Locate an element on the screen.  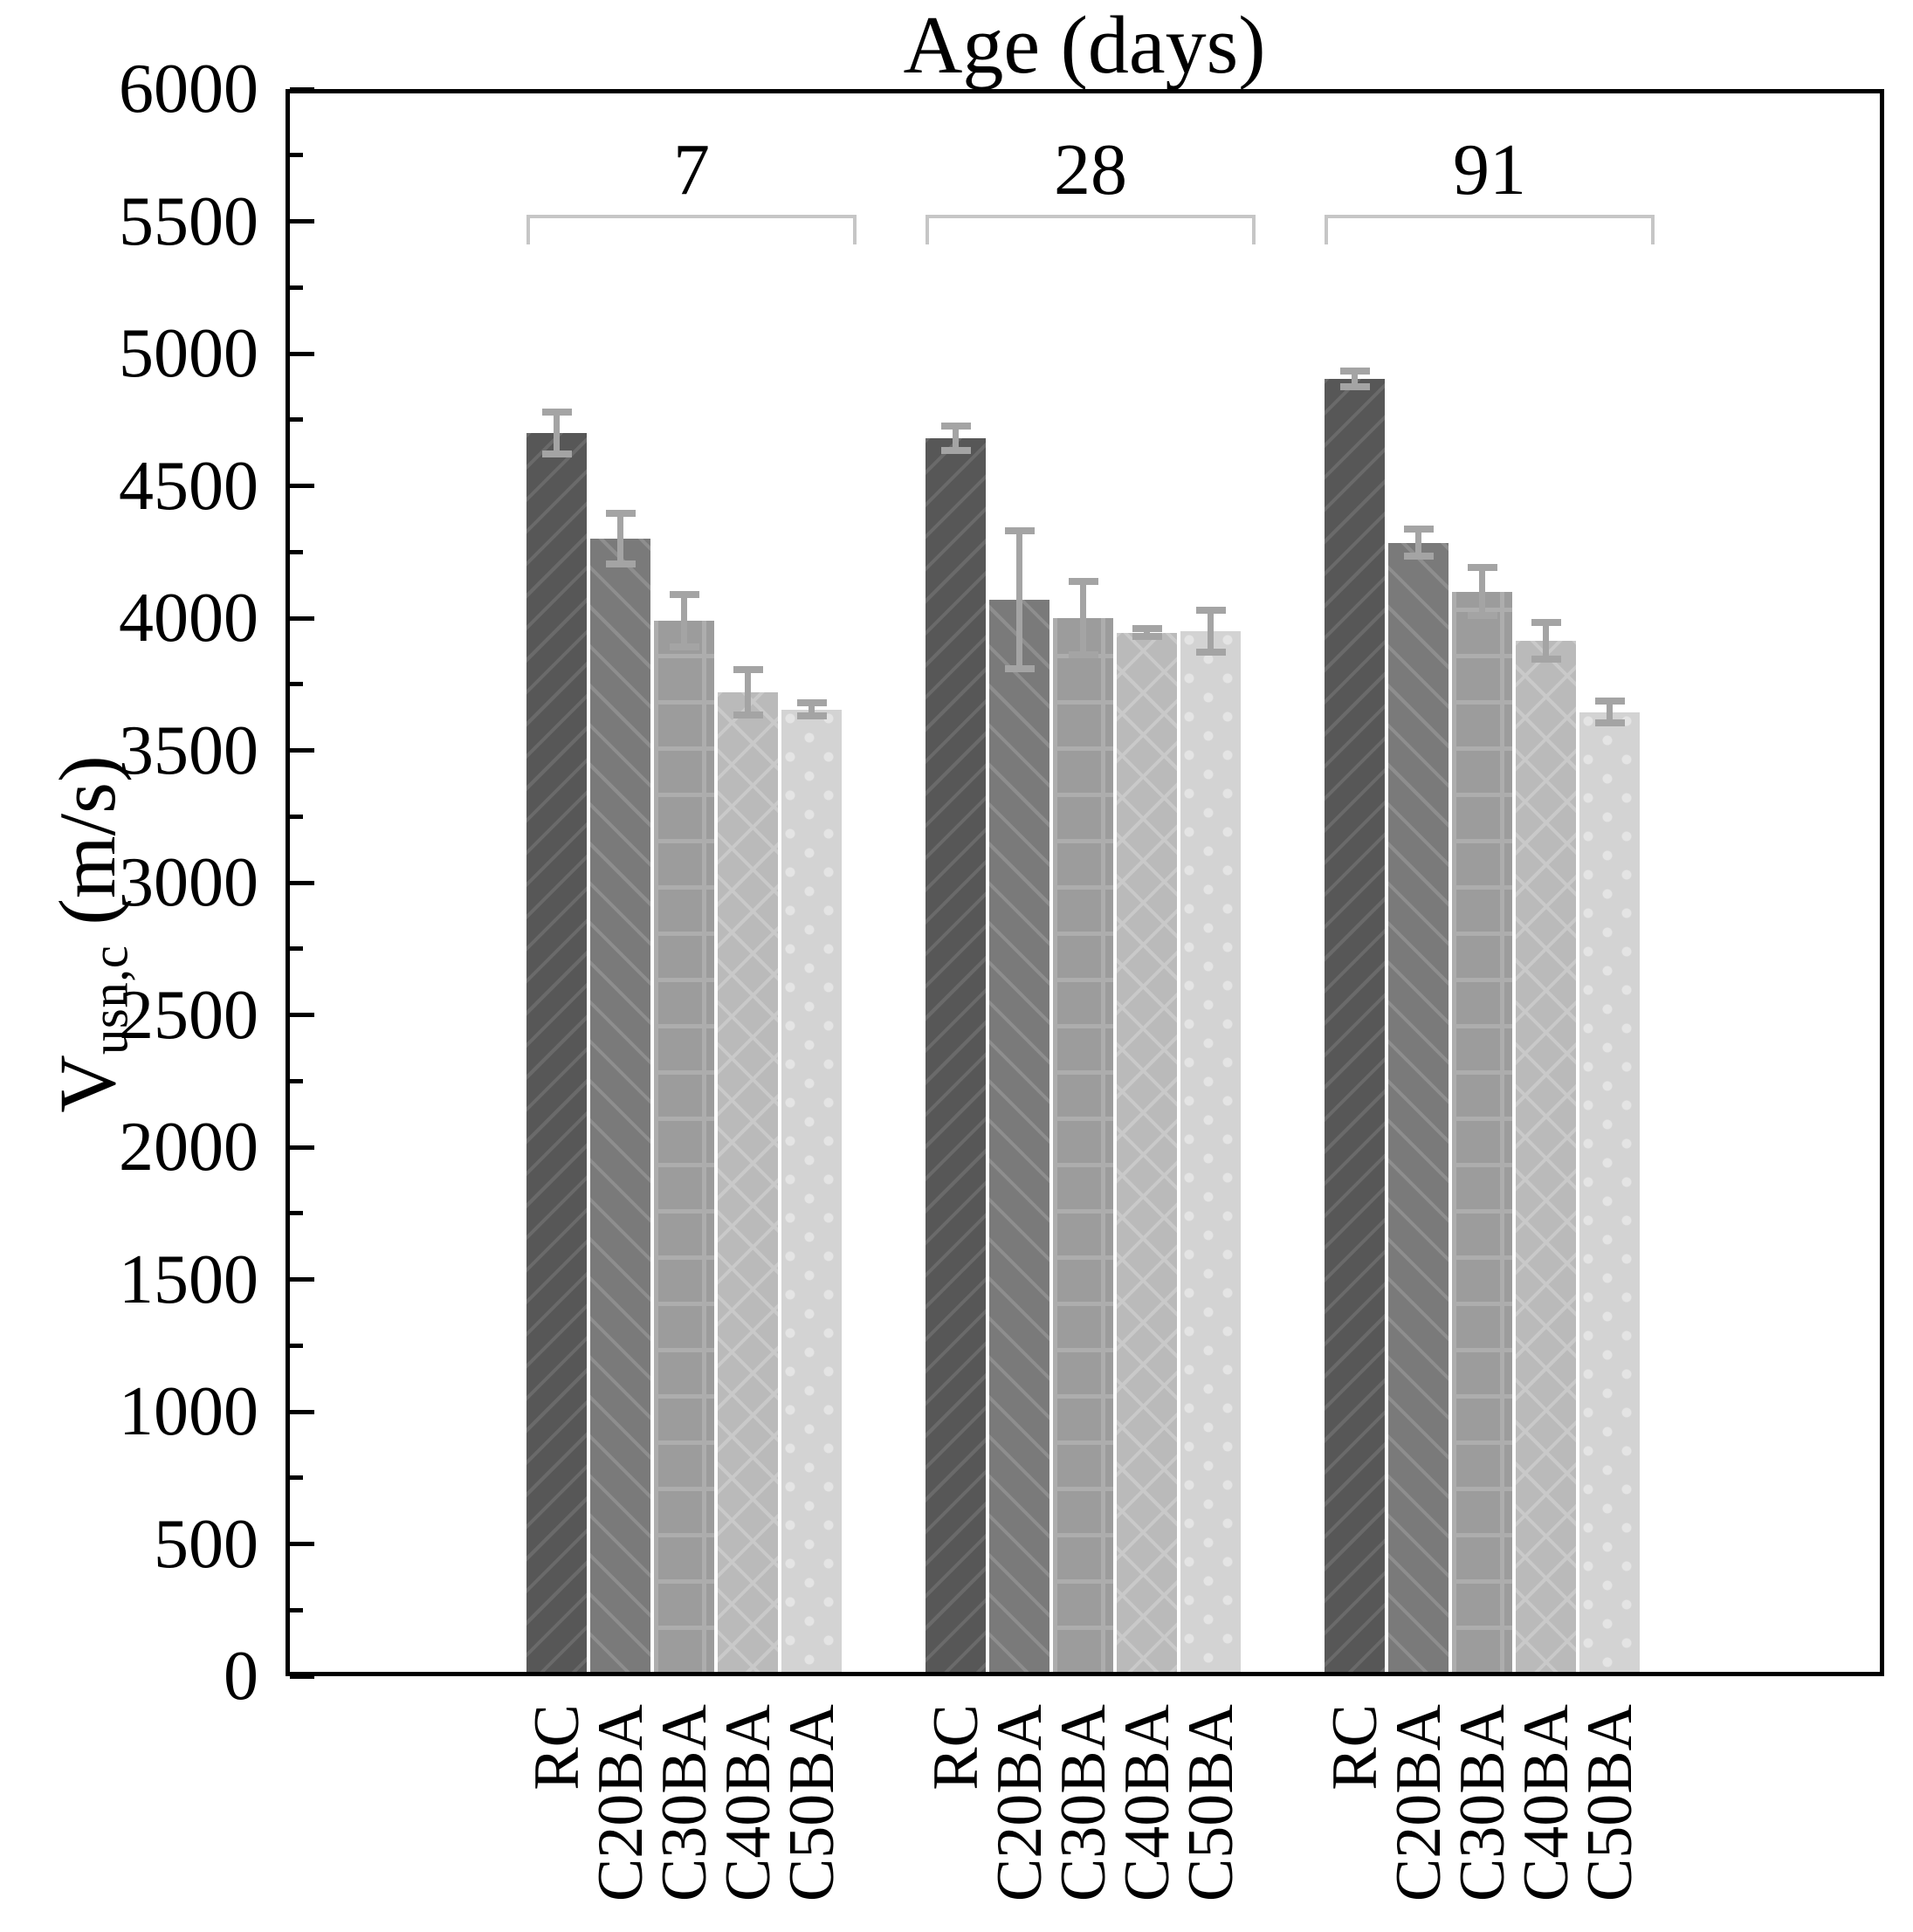
x-tick-label-C30BA-age7: C30BA is located at coordinates (684, 1803).